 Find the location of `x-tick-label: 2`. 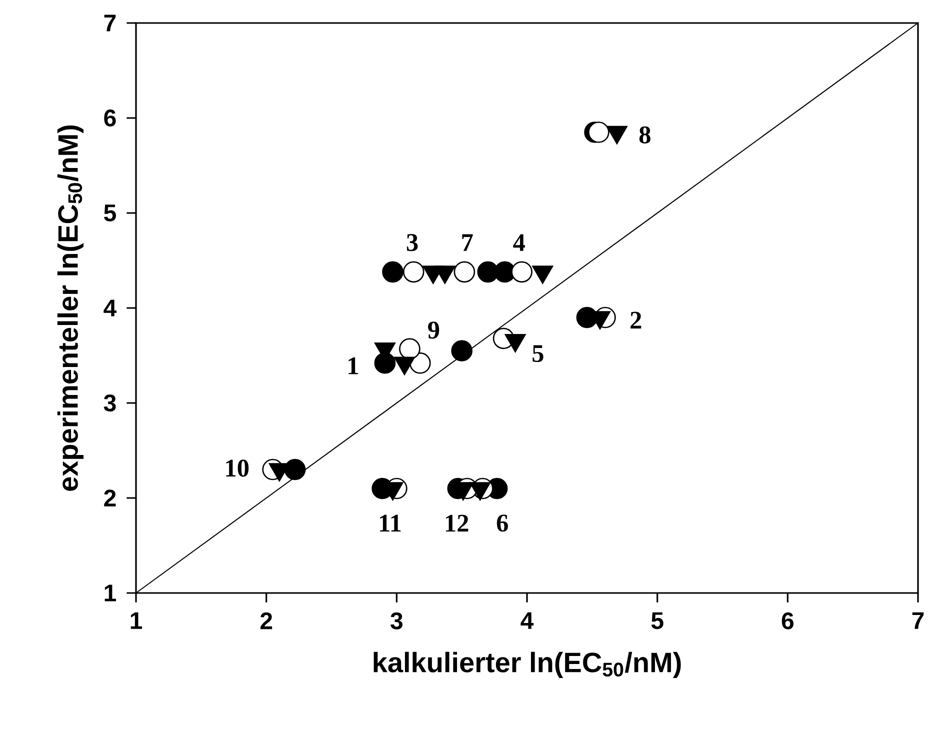

x-tick-label: 2 is located at coordinates (266, 621).